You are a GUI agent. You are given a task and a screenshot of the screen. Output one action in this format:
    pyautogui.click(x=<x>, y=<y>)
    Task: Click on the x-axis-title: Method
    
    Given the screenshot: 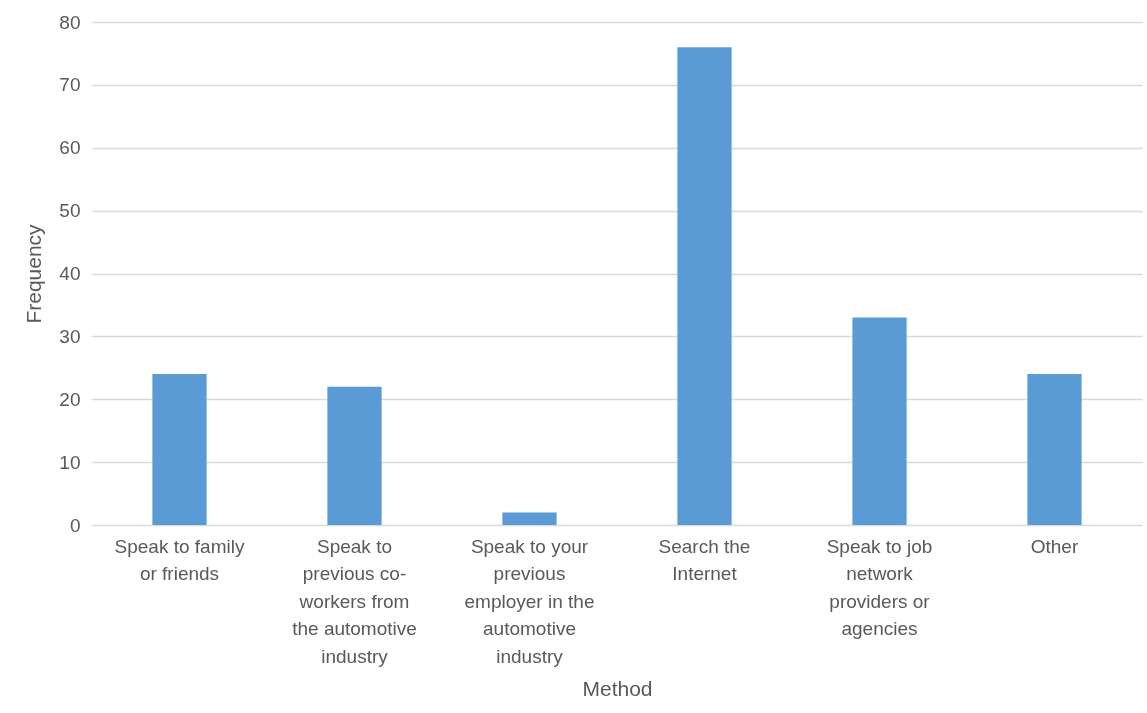 What is the action you would take?
    pyautogui.click(x=617, y=688)
    